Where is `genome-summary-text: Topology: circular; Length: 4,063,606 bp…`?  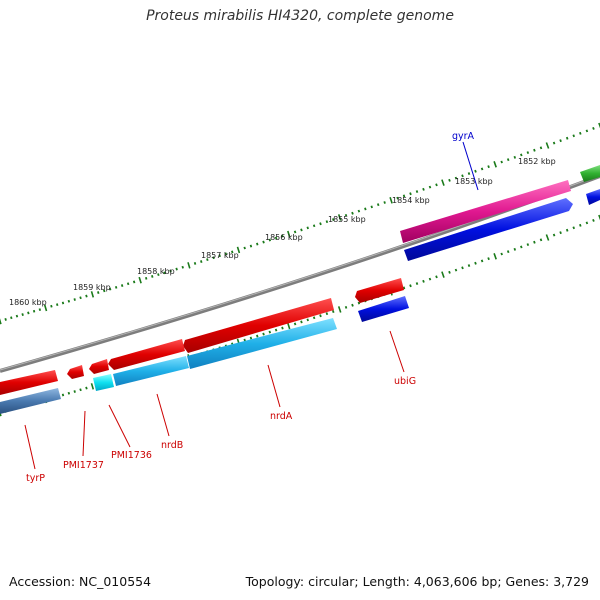 genome-summary-text: Topology: circular; Length: 4,063,606 bp… is located at coordinates (417, 581).